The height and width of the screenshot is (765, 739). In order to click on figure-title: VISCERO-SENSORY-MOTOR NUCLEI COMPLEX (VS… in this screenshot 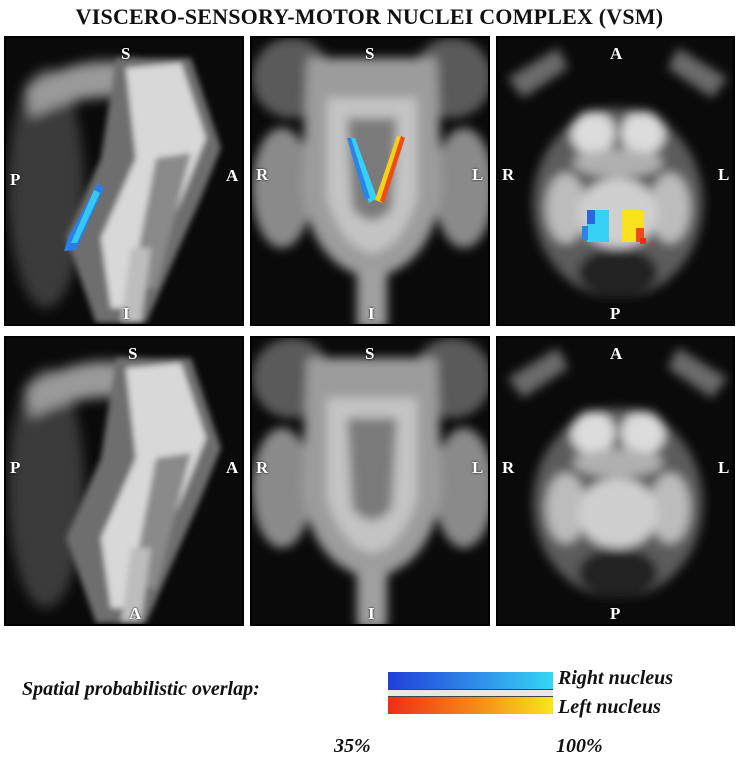, I will do `click(369, 16)`.